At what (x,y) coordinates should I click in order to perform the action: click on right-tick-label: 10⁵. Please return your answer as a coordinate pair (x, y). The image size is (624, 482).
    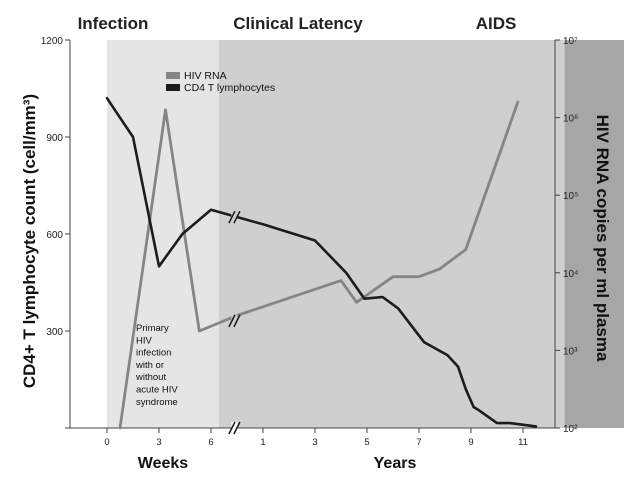
    Looking at the image, I should click on (570, 196).